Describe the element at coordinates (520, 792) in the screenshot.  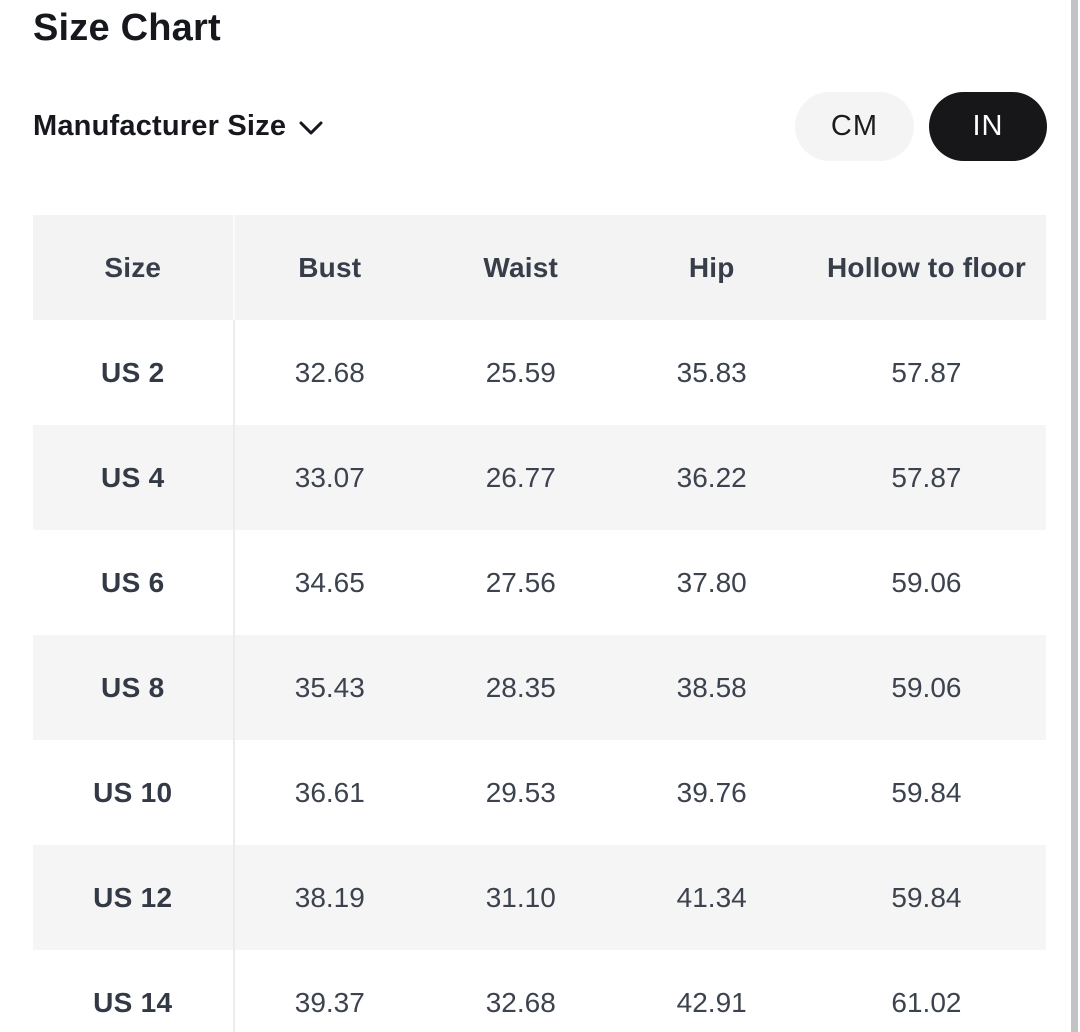
I see `value-cell: 29.53` at that location.